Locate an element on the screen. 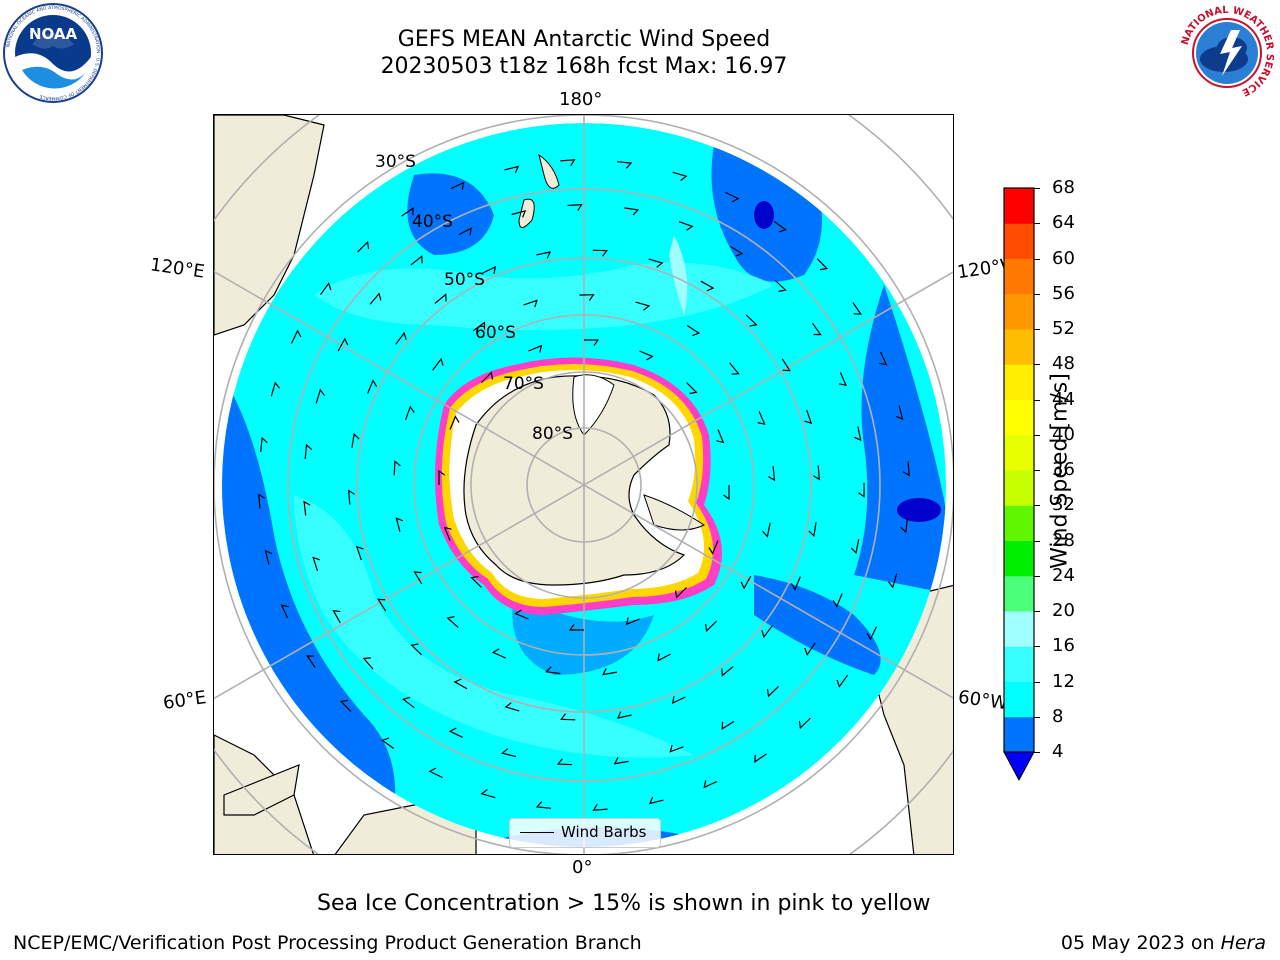 The width and height of the screenshot is (1280, 960). new-zealand is located at coordinates (539, 190).